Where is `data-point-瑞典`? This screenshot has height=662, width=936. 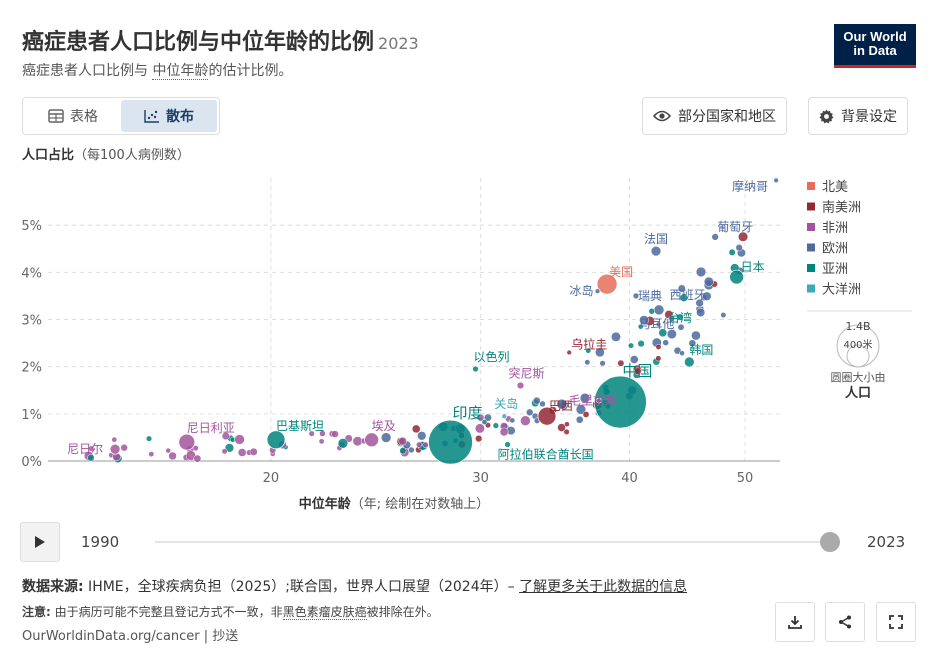
data-point-瑞典 is located at coordinates (636, 296).